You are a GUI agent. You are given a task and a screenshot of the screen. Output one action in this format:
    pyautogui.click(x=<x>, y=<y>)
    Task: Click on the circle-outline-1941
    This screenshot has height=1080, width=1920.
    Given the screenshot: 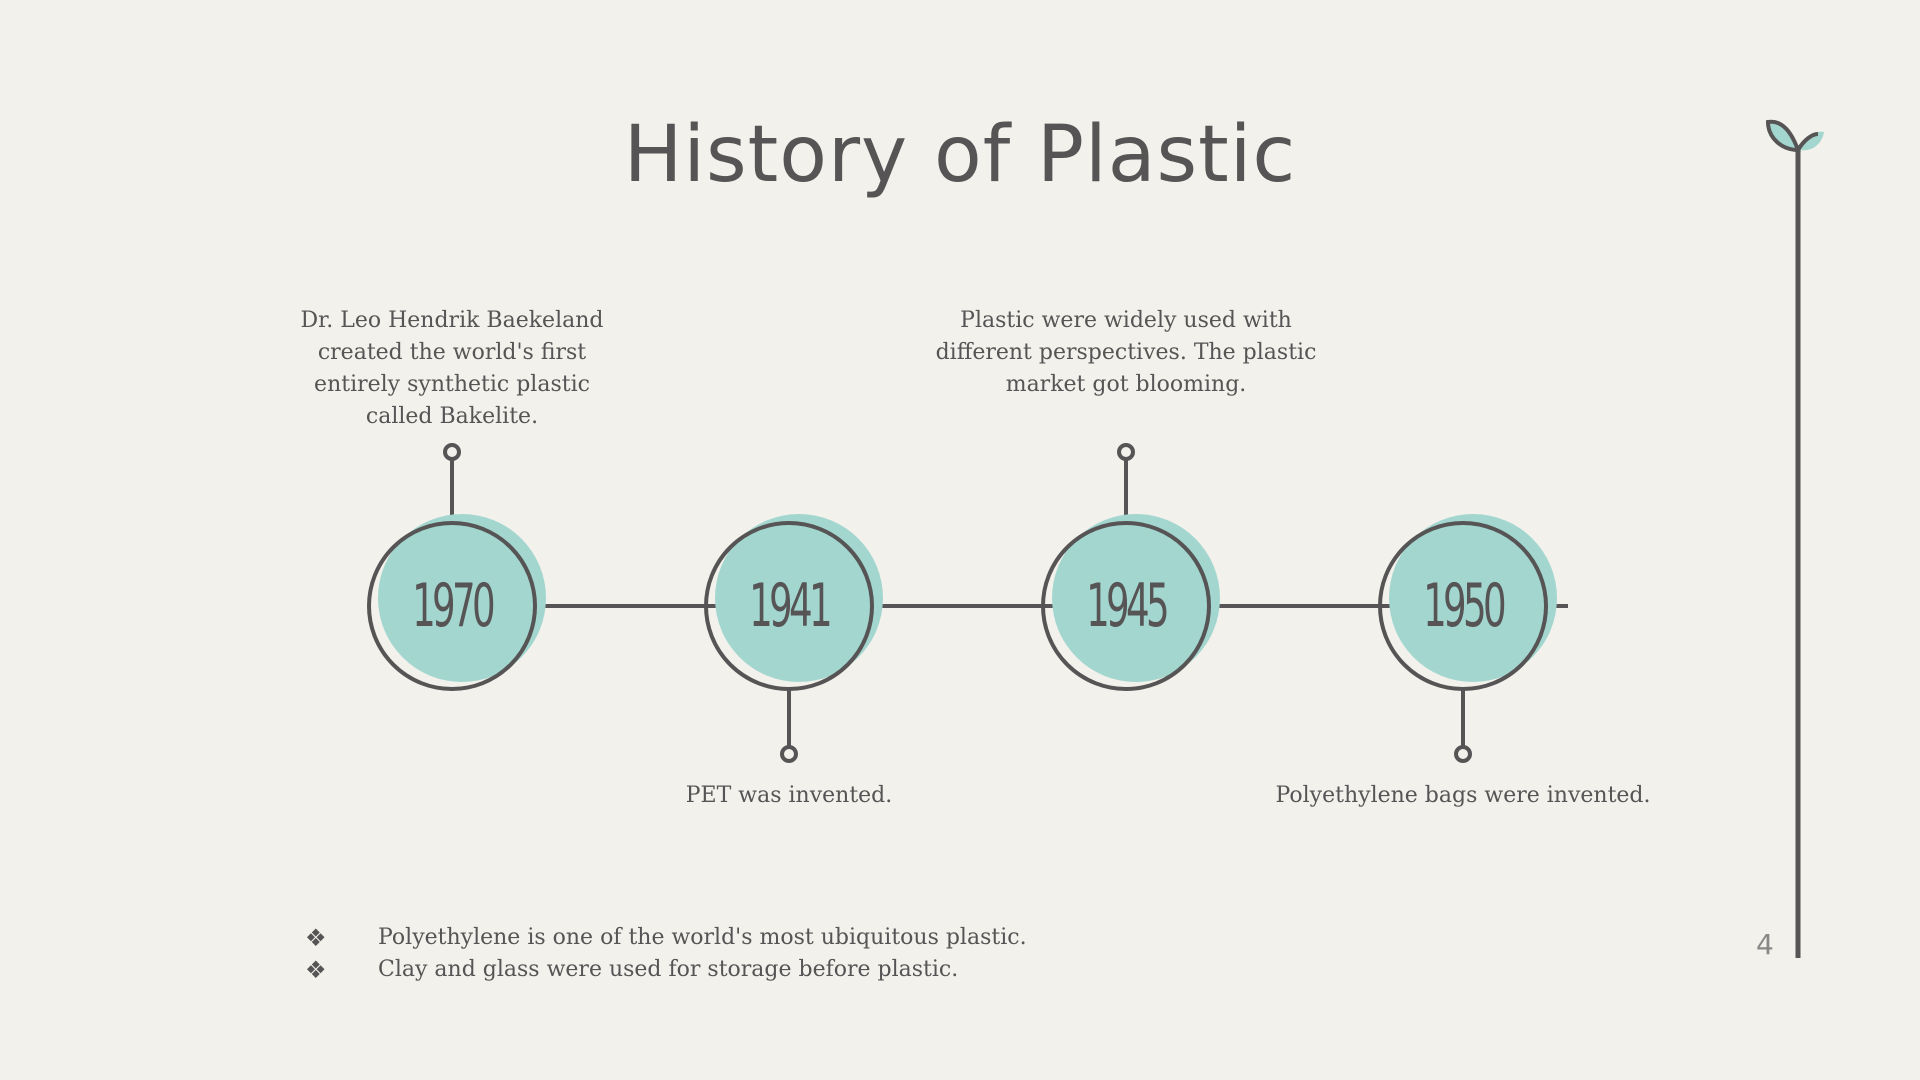 What is the action you would take?
    pyautogui.click(x=789, y=606)
    